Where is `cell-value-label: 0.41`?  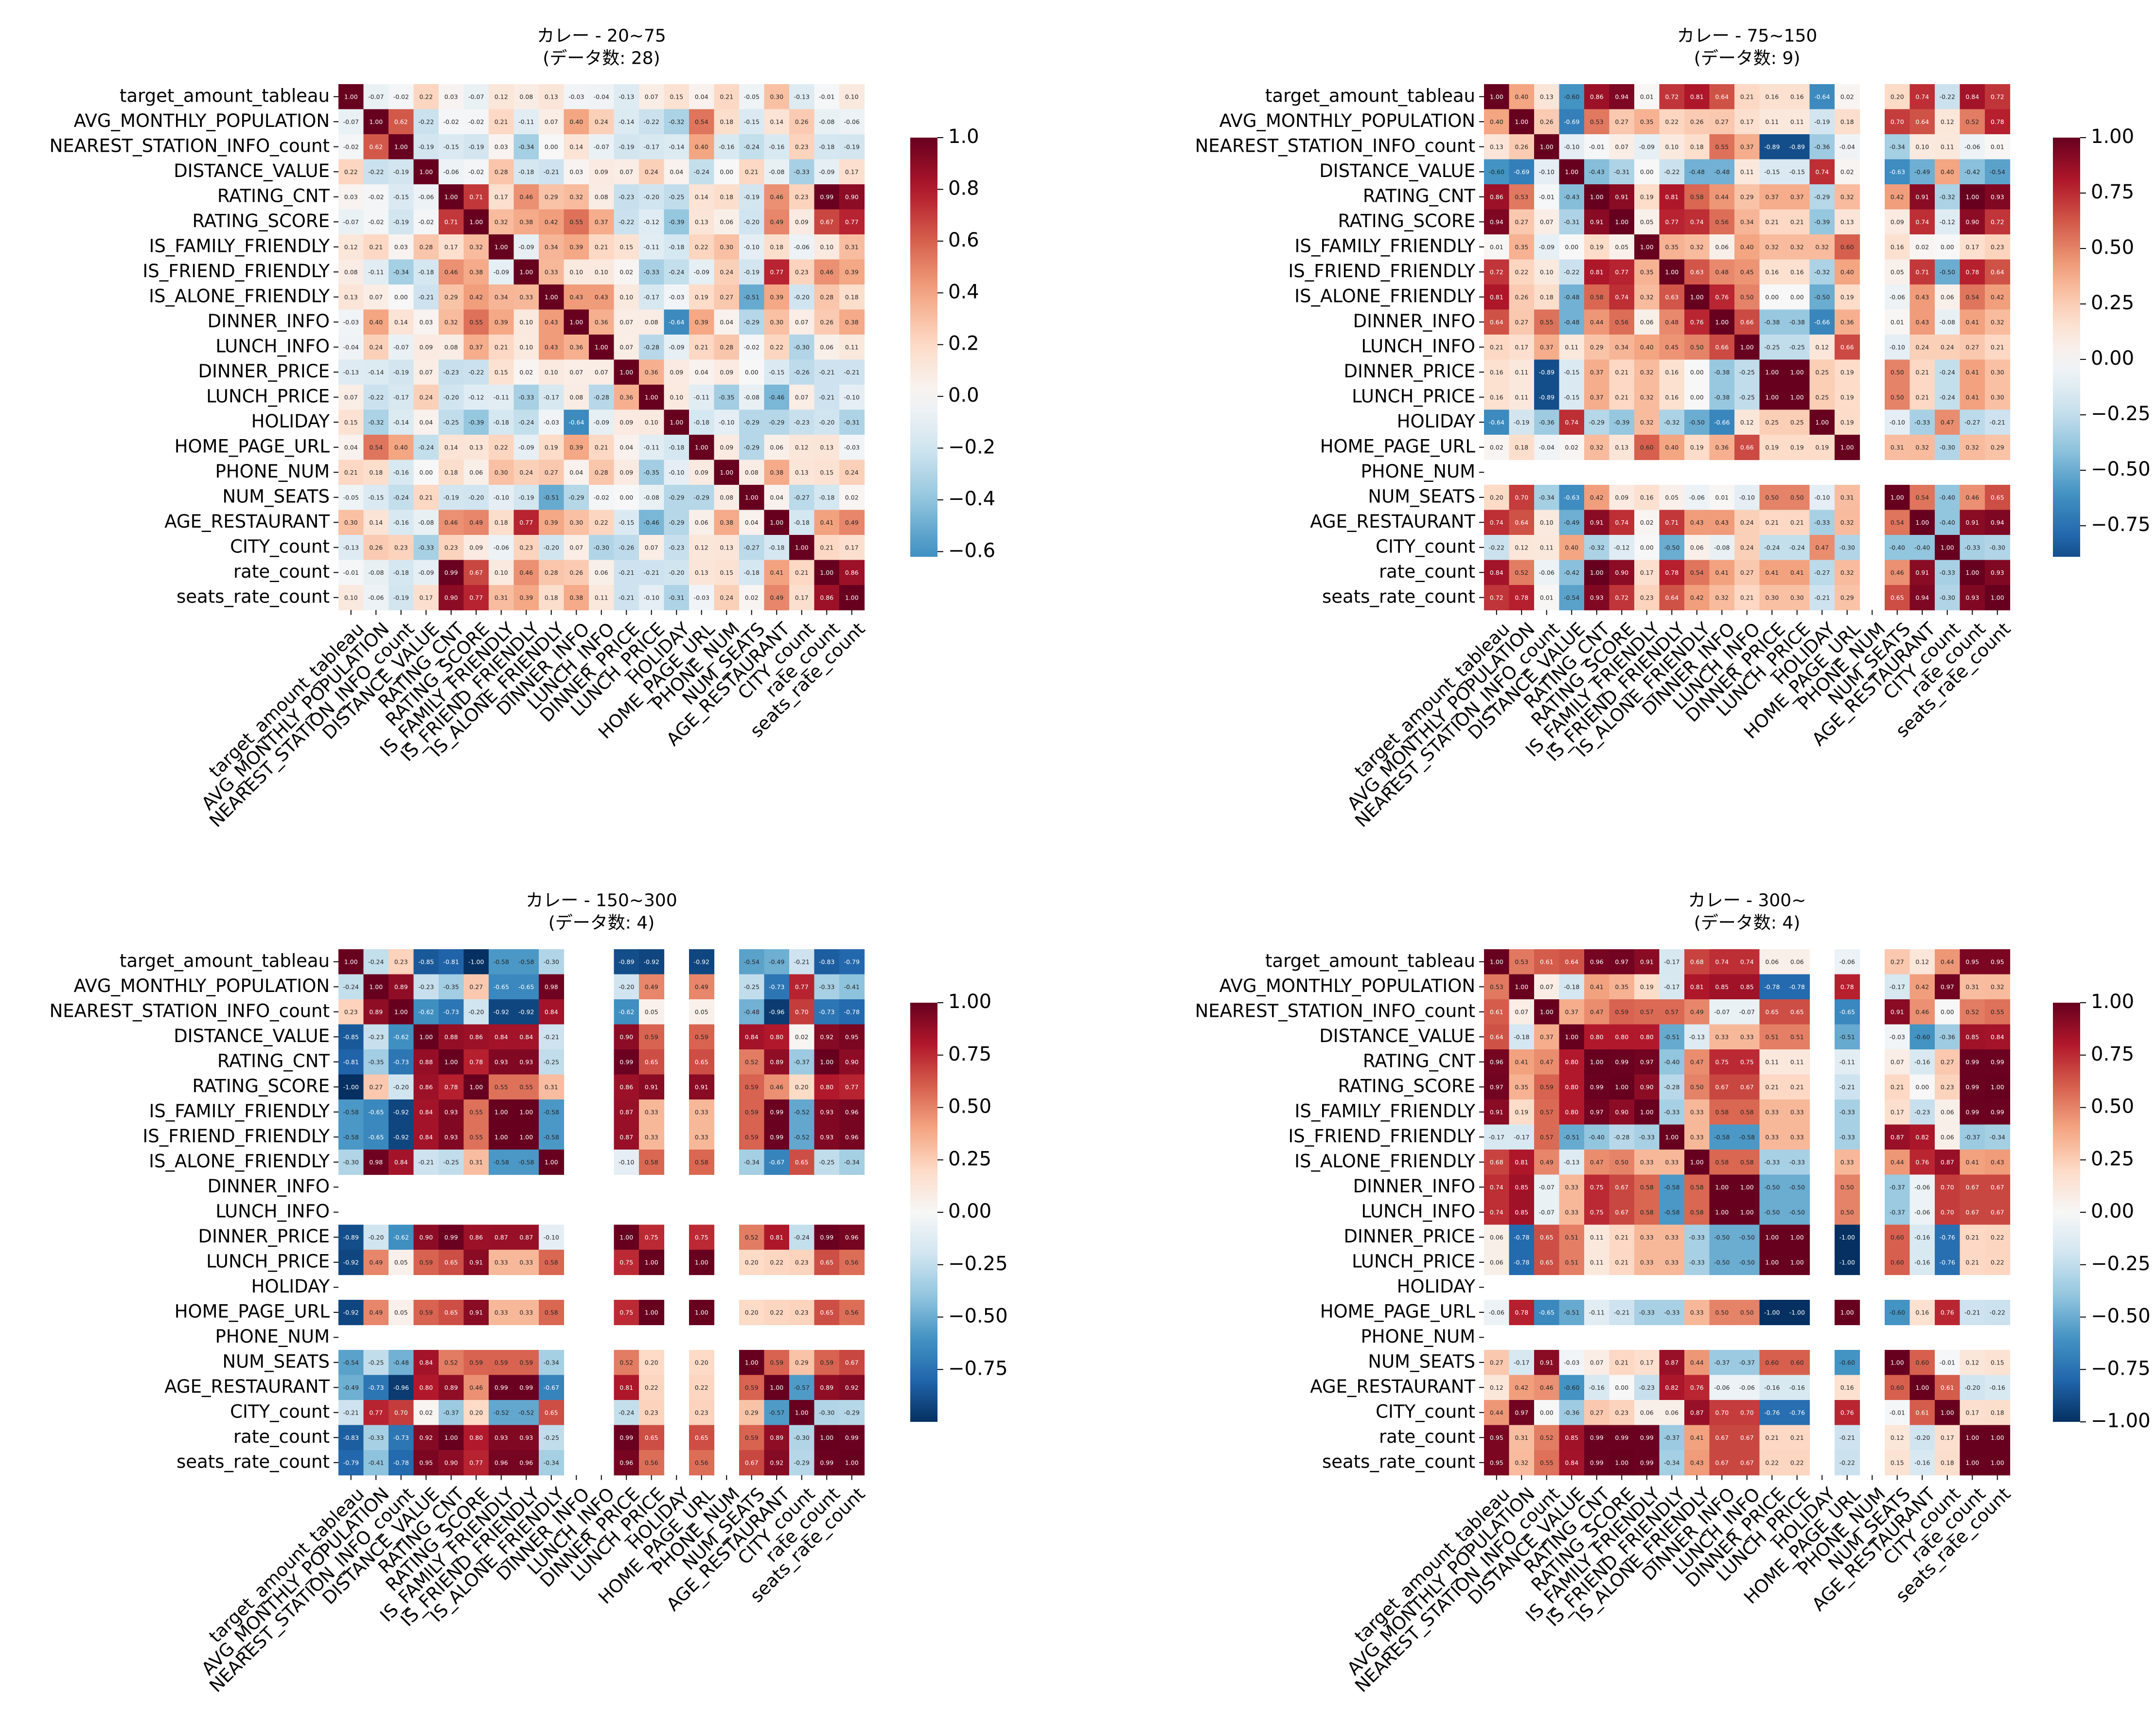
cell-value-label: 0.41 is located at coordinates (1521, 1061).